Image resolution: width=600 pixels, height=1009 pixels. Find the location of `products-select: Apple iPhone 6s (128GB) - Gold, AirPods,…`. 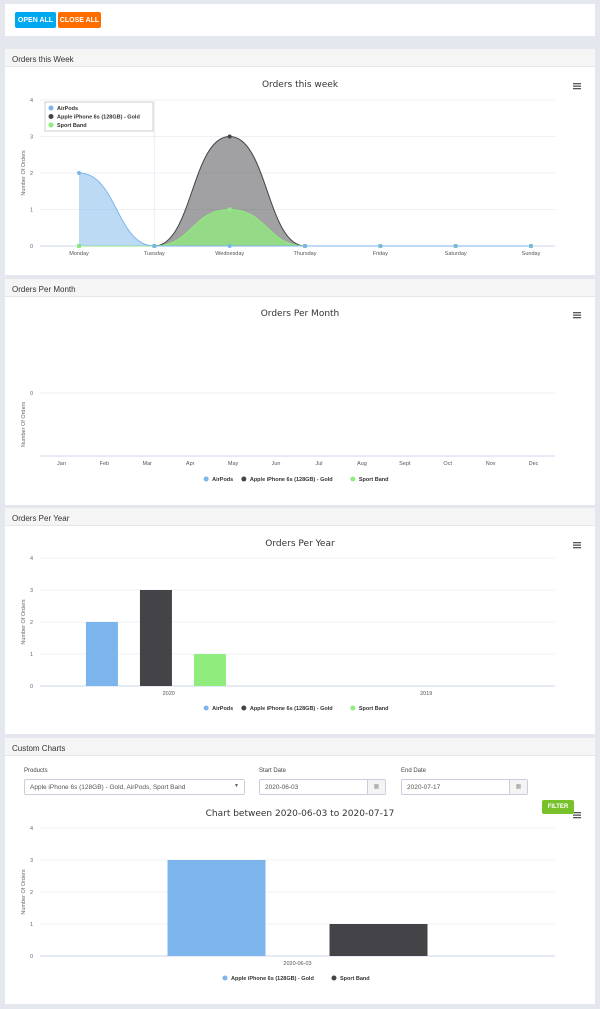

products-select: Apple iPhone 6s (128GB) - Gold, AirPods,… is located at coordinates (134, 787).